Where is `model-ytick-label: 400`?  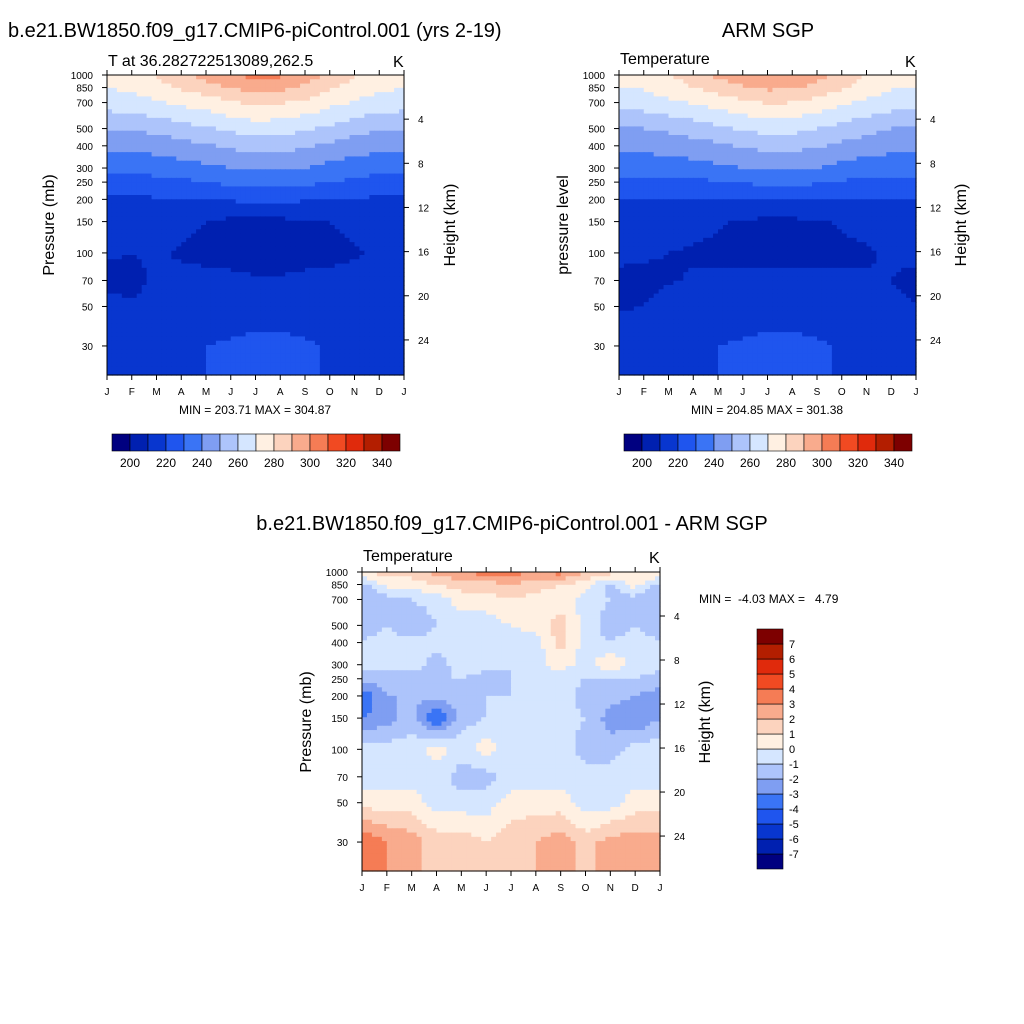 model-ytick-label: 400 is located at coordinates (84, 147).